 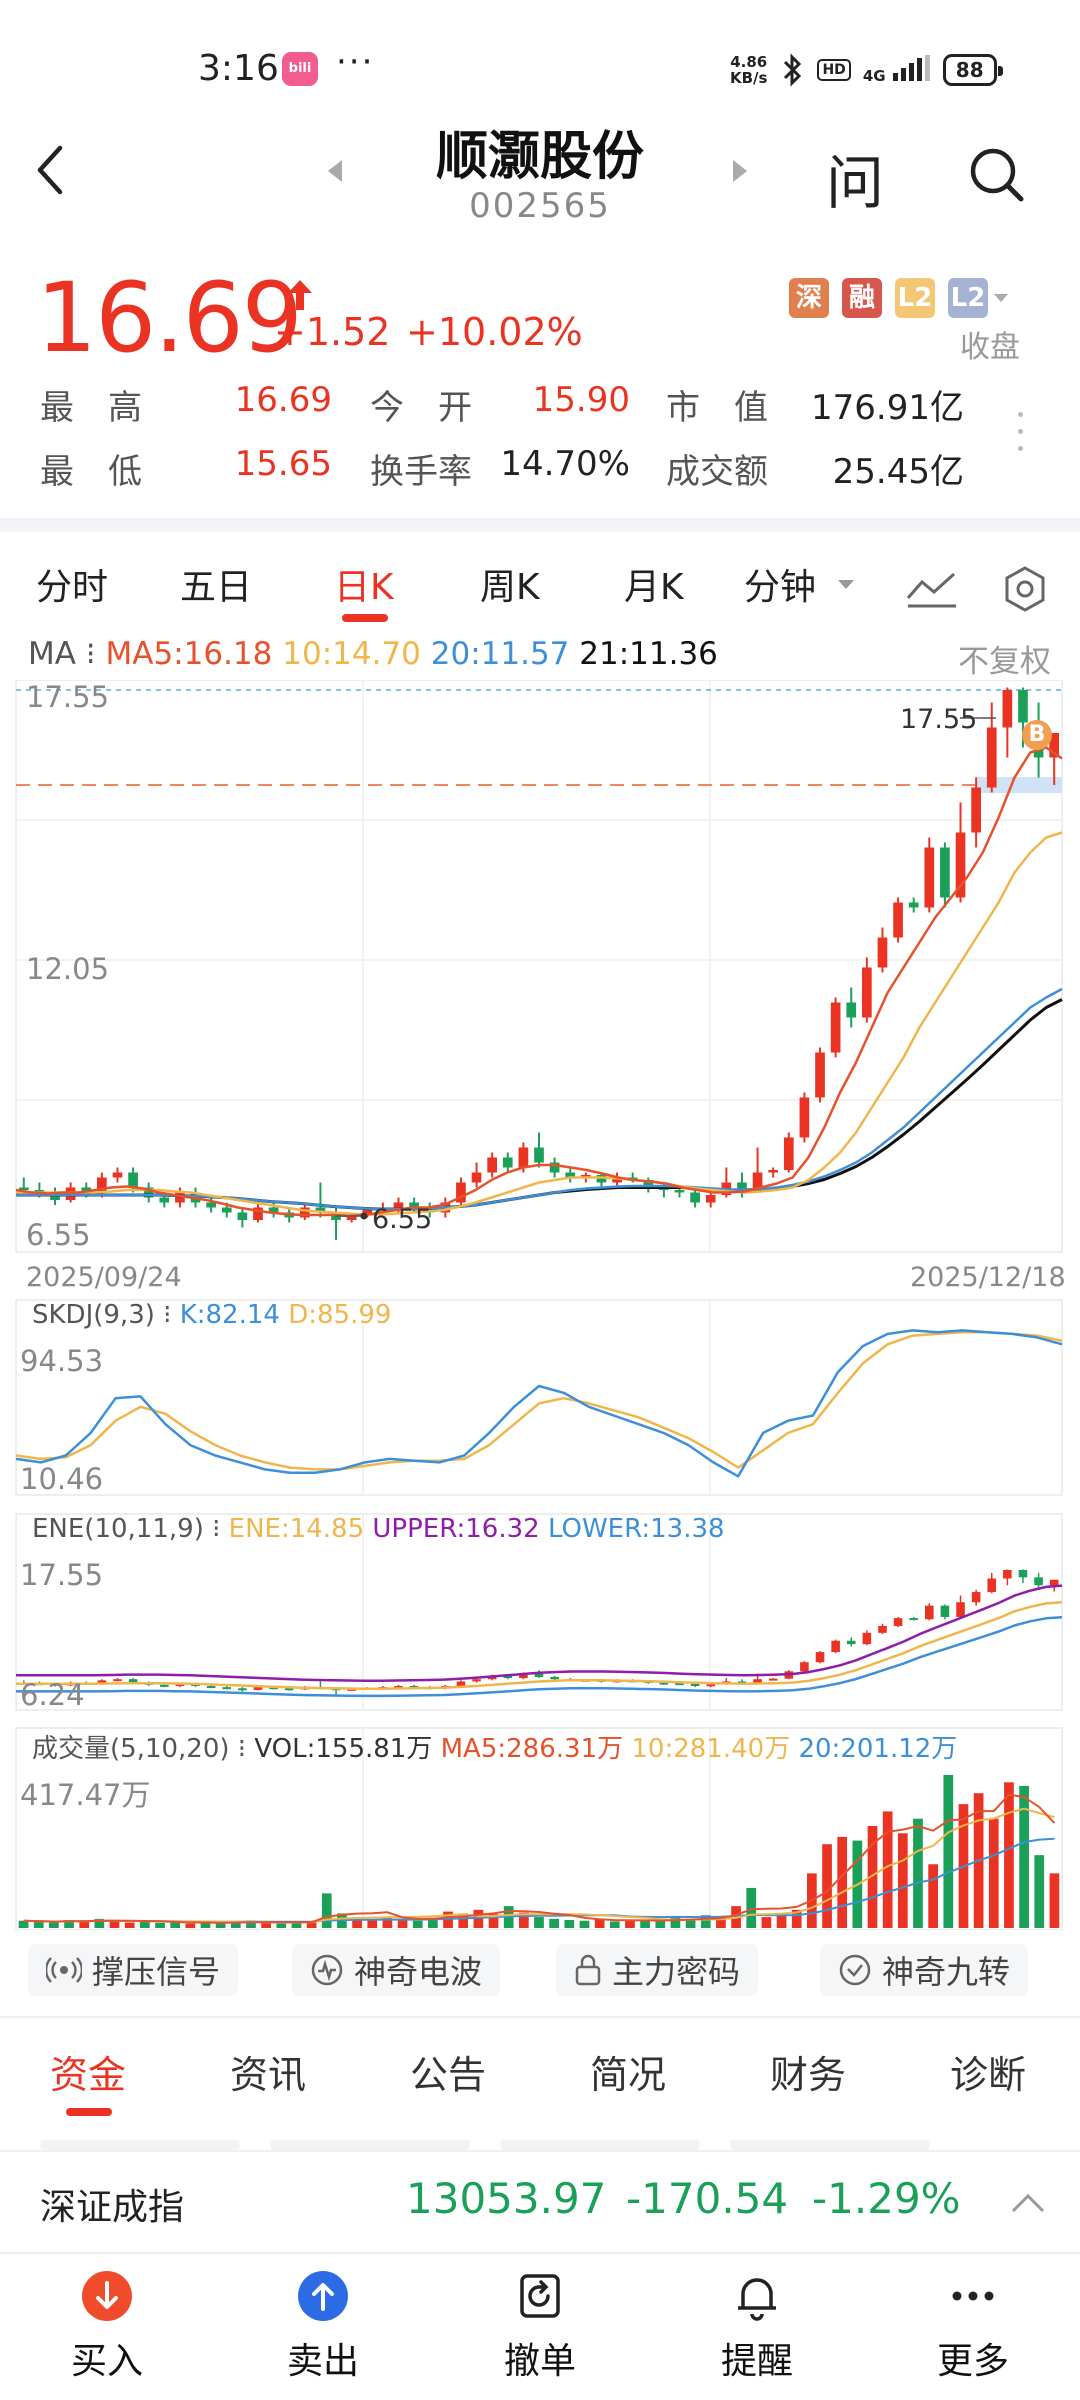 What do you see at coordinates (332, 332) in the screenshot?
I see `price-change: +1.52` at bounding box center [332, 332].